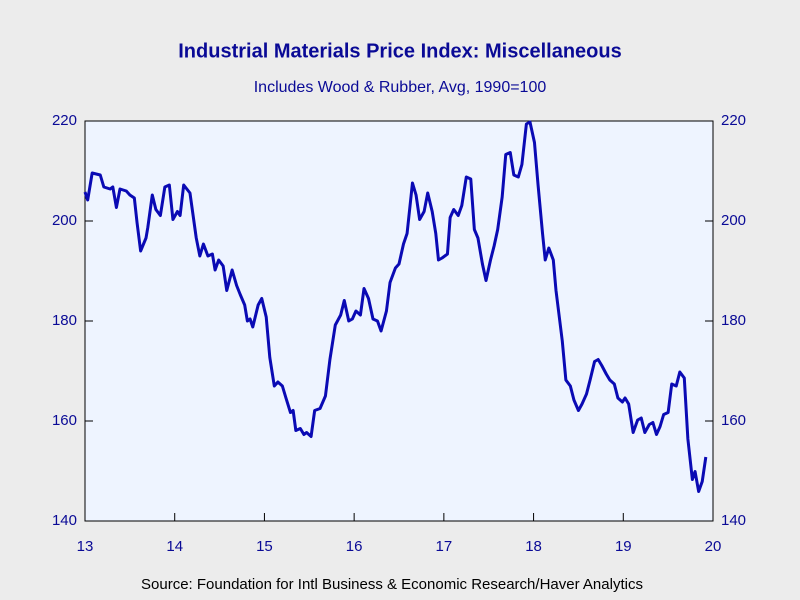 The height and width of the screenshot is (600, 800). Describe the element at coordinates (713, 546) in the screenshot. I see `x-tick-label: 20` at that location.